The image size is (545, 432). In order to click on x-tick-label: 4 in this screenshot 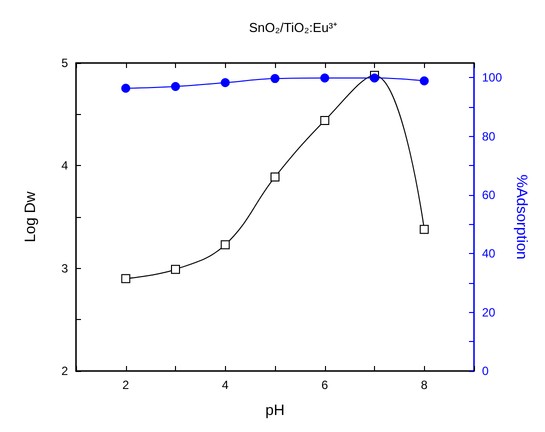, I will do `click(225, 385)`.